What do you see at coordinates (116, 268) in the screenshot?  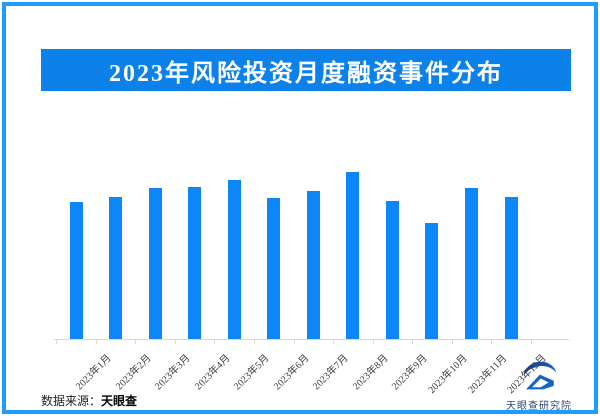 I see `chart-bar-2023年2月` at bounding box center [116, 268].